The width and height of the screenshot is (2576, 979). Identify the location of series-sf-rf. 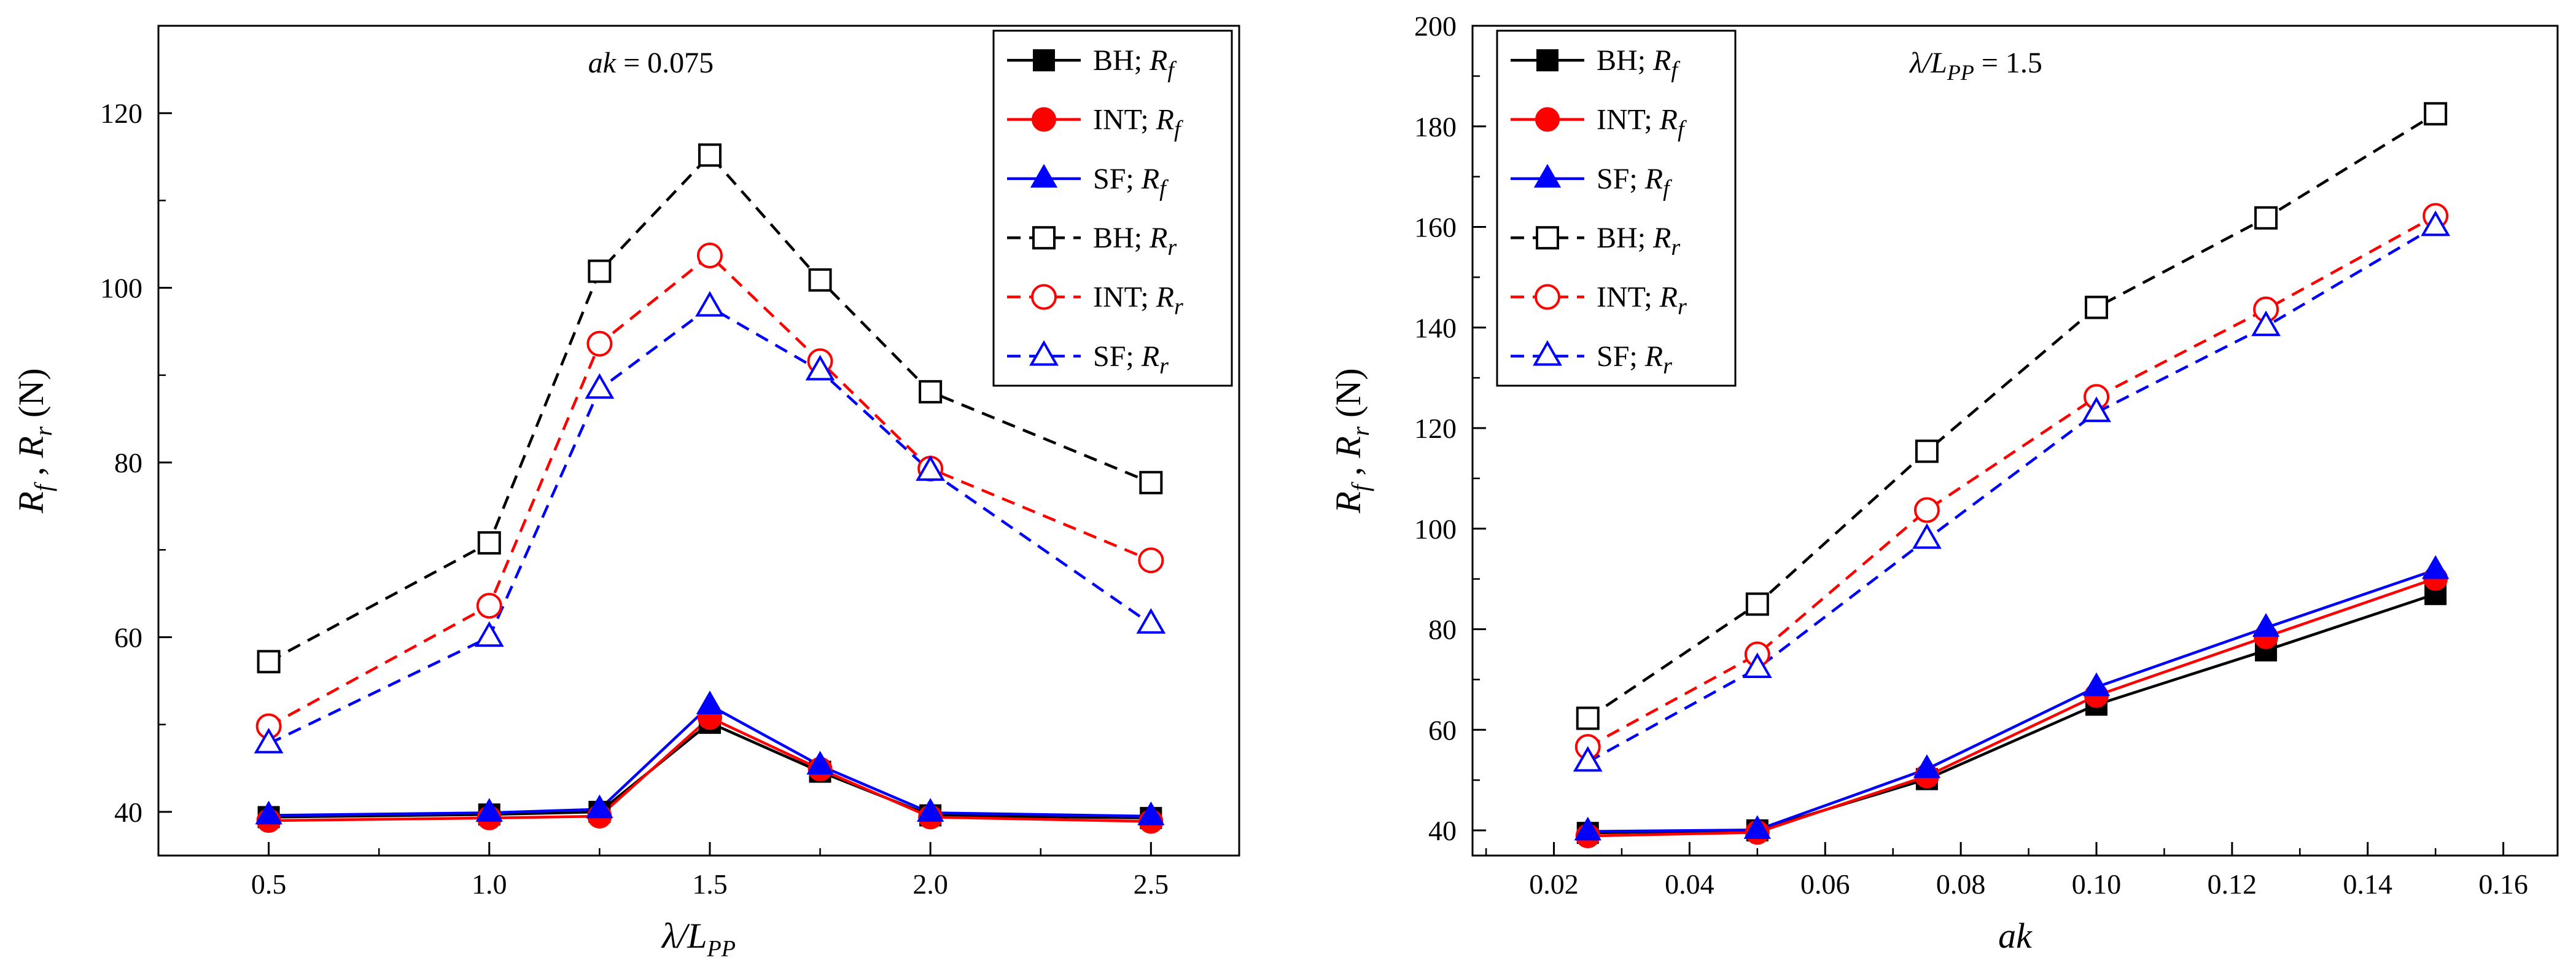
(2011, 700).